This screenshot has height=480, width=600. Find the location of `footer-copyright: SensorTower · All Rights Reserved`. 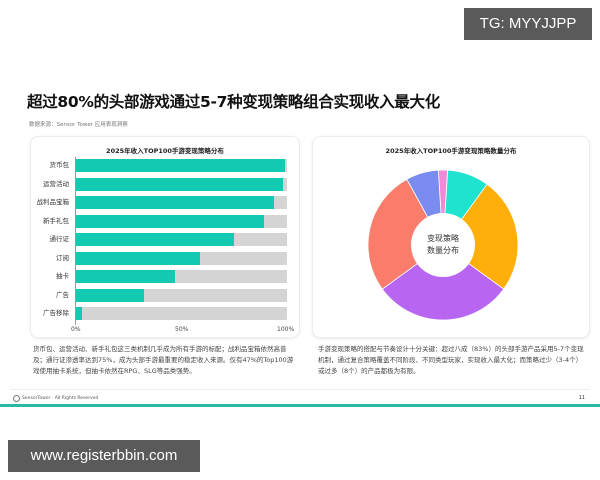

footer-copyright: SensorTower · All Rights Reserved is located at coordinates (60, 398).